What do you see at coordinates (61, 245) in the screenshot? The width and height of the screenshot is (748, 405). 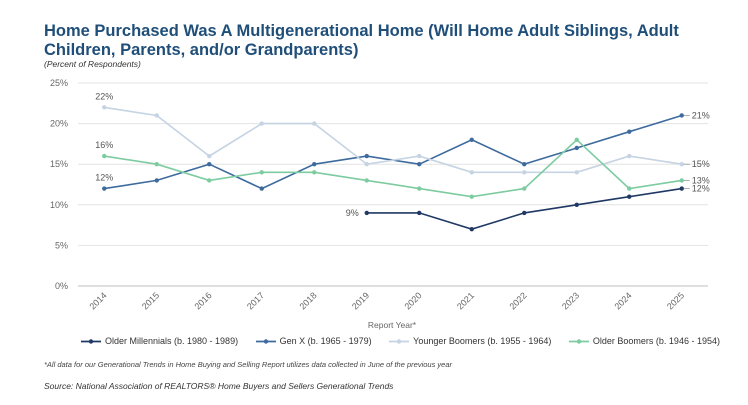 I see `y-tick-label: 5%` at bounding box center [61, 245].